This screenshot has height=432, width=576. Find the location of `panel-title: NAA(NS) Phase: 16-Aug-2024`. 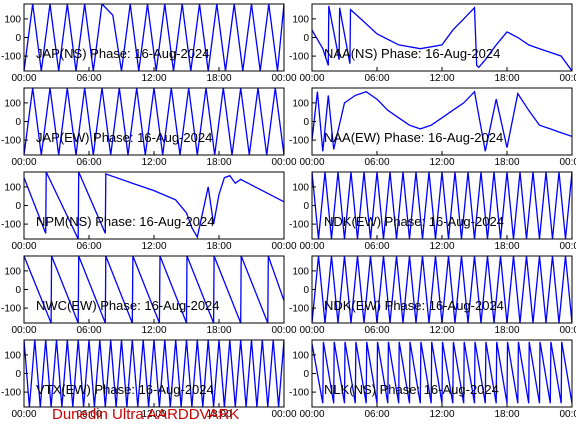

panel-title: NAA(NS) Phase: 16-Aug-2024 is located at coordinates (412, 53).